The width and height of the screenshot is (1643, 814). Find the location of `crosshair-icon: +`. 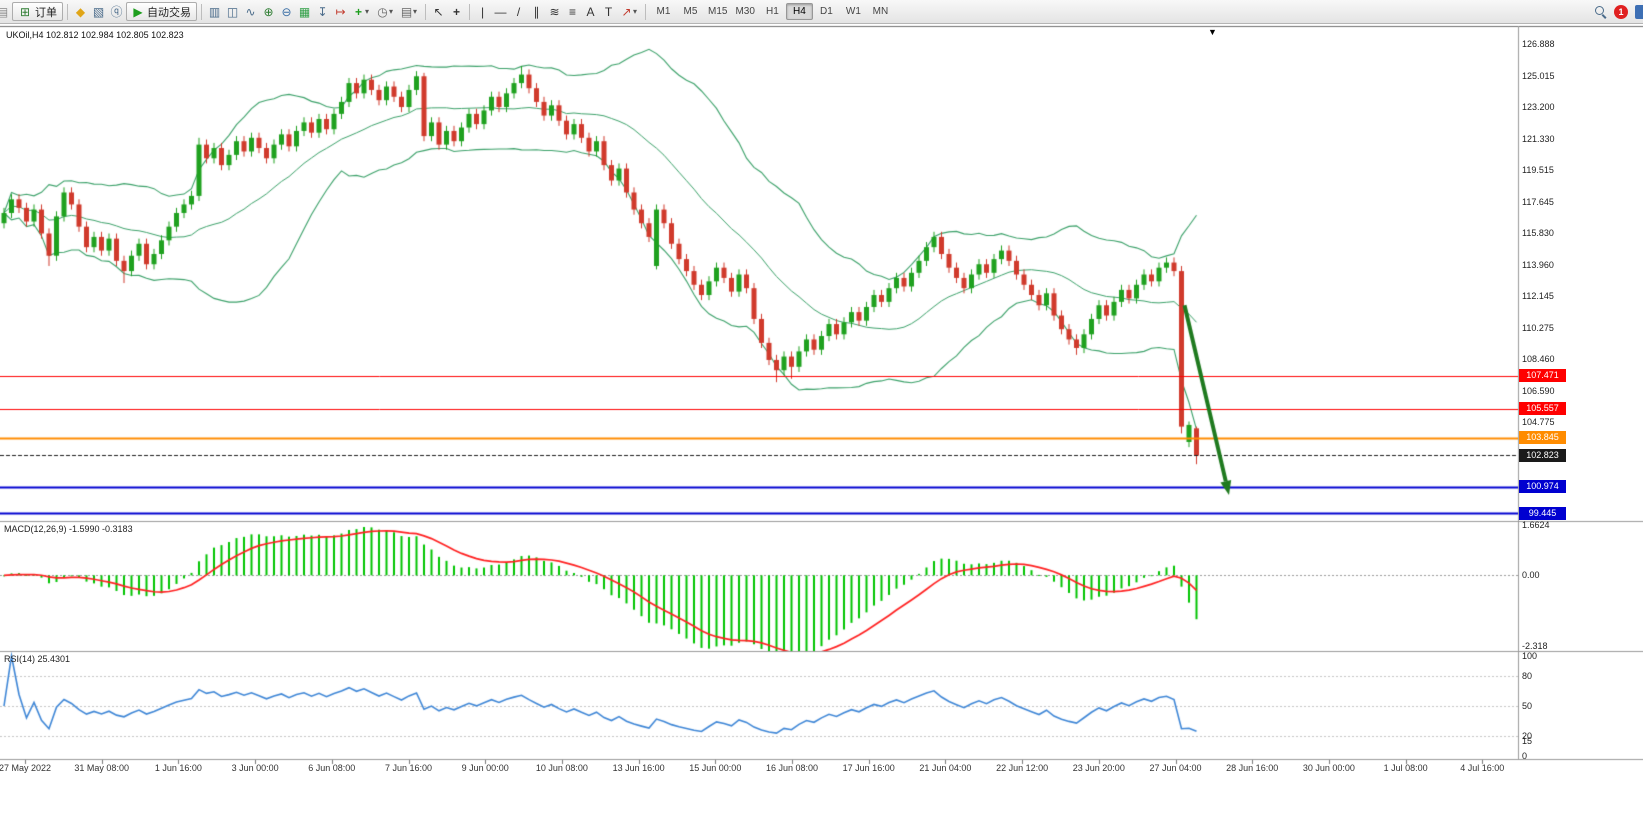

crosshair-icon: + is located at coordinates (456, 11).